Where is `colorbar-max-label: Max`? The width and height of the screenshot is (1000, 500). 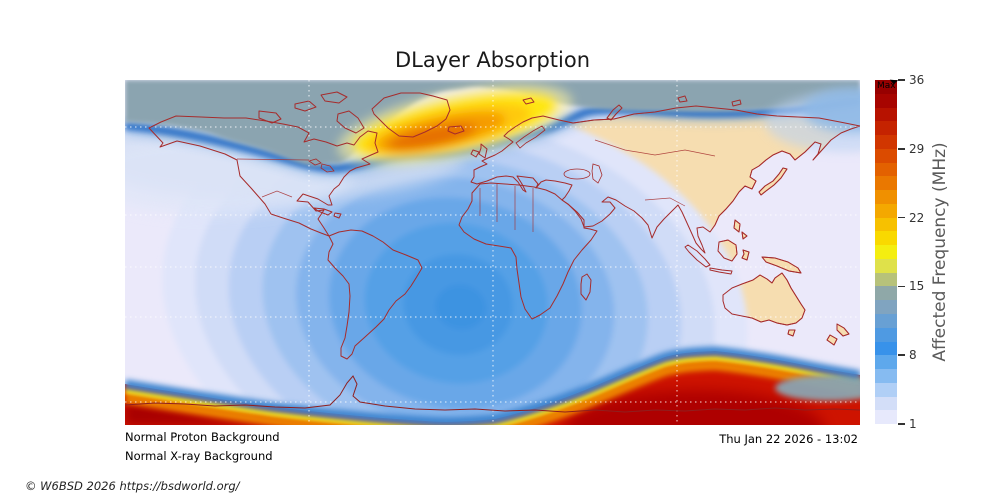 colorbar-max-label: Max is located at coordinates (886, 86).